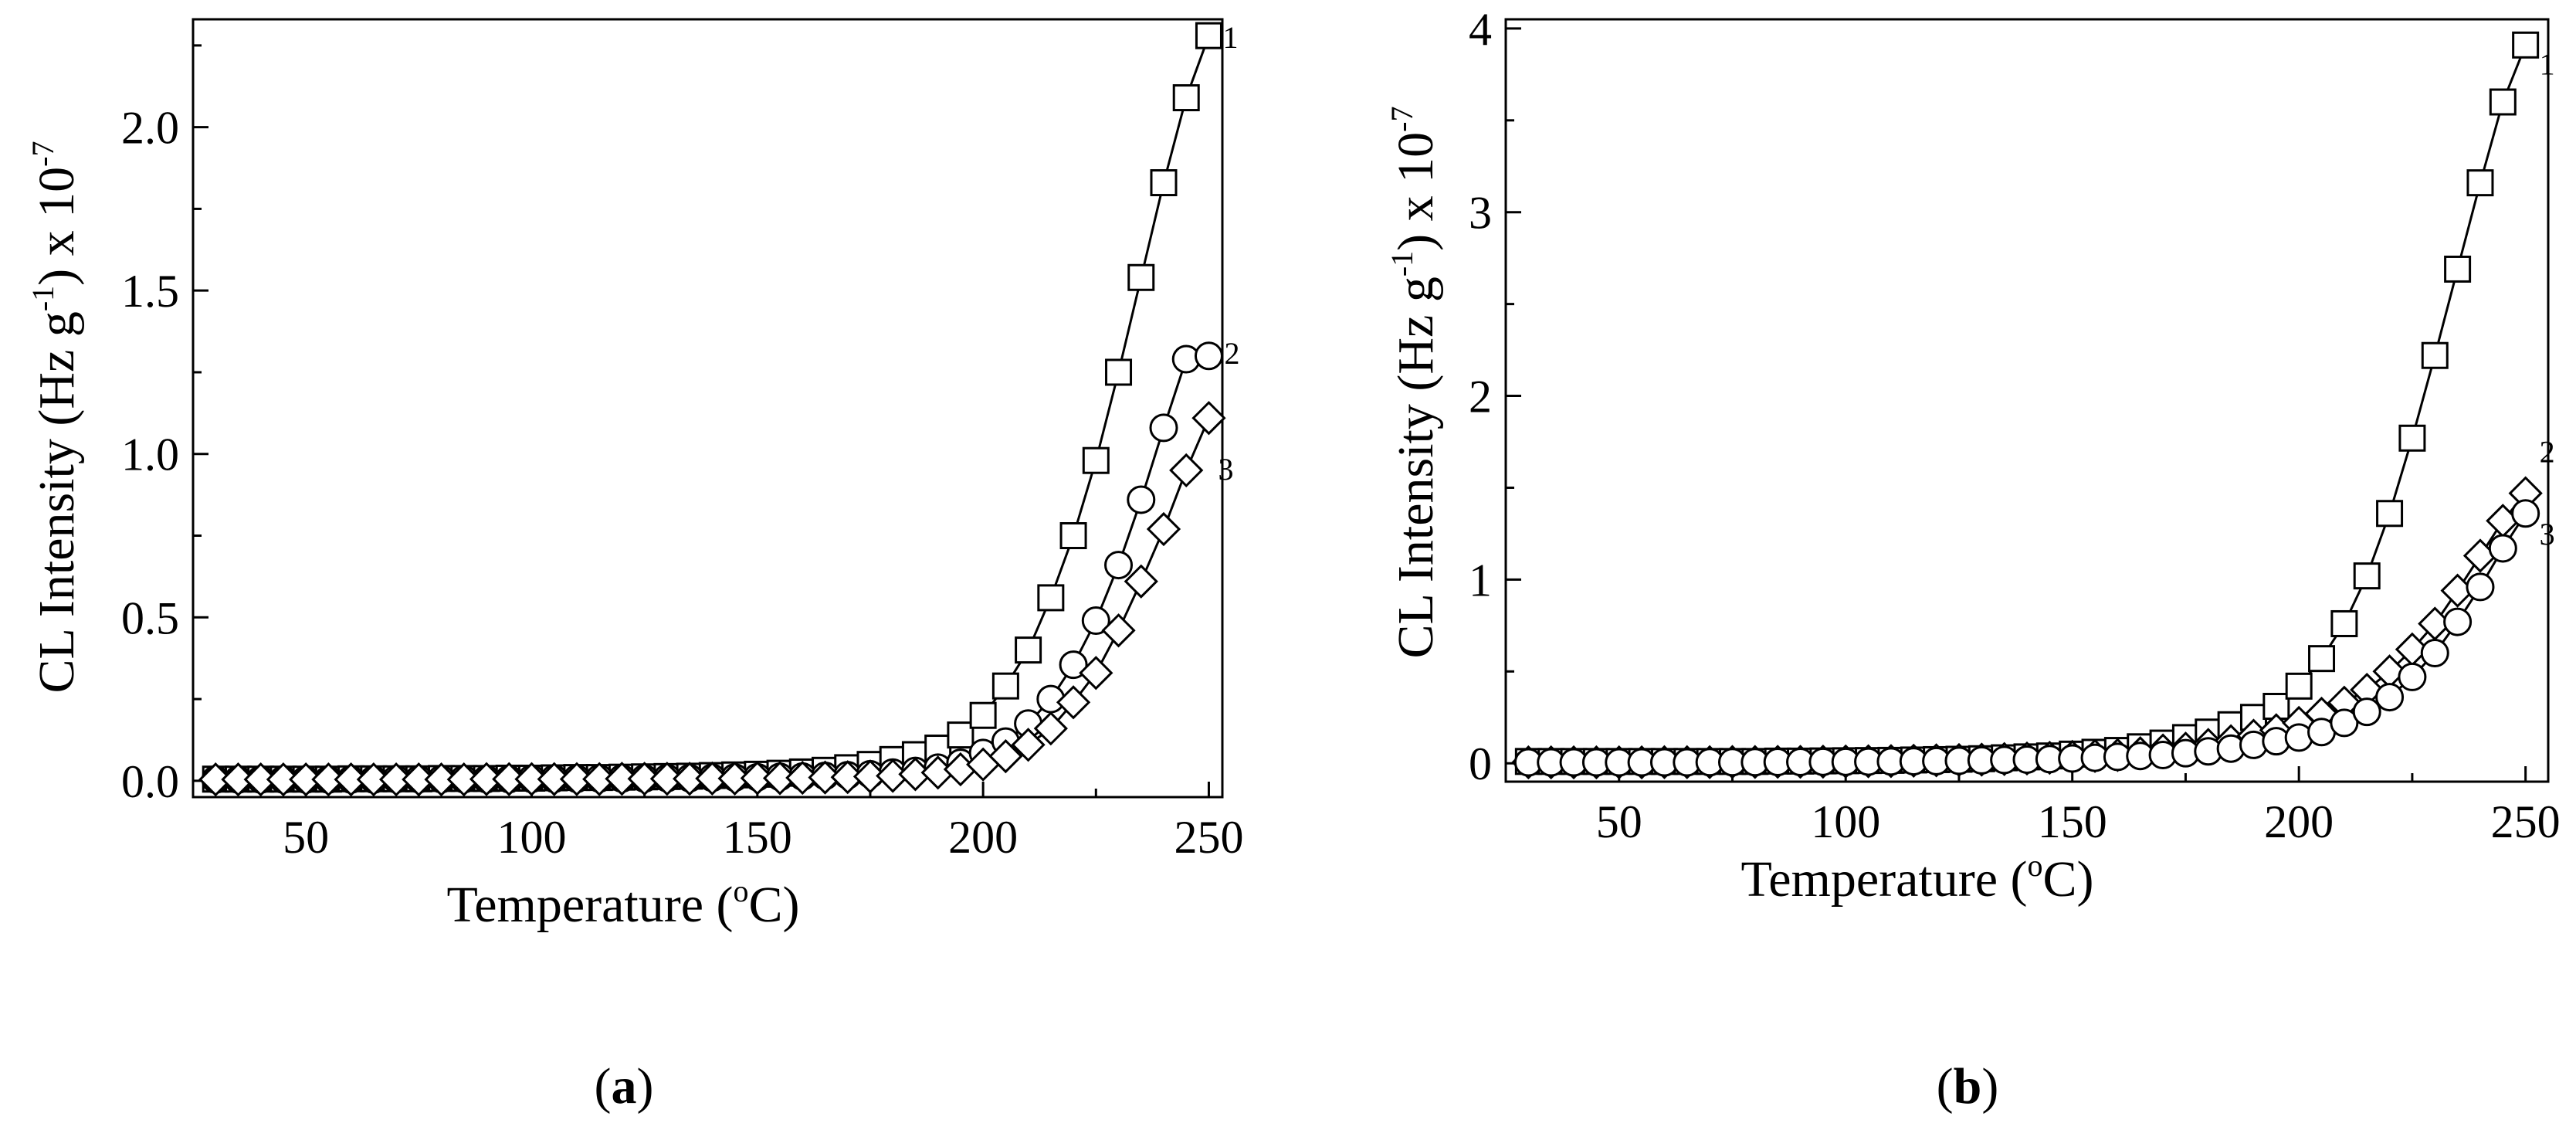 The image size is (2576, 1147). Describe the element at coordinates (1968, 1086) in the screenshot. I see `panel-b-caption: (b)` at that location.